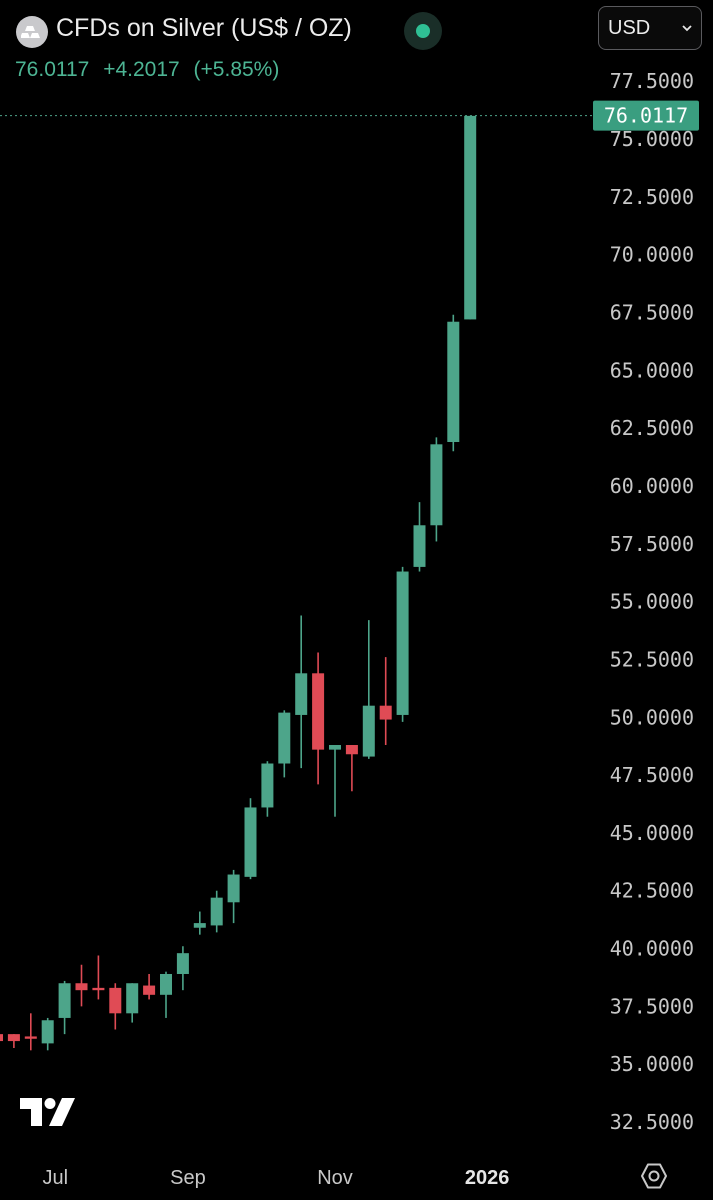 This screenshot has width=713, height=1200. I want to click on market-status-indicator, so click(423, 31).